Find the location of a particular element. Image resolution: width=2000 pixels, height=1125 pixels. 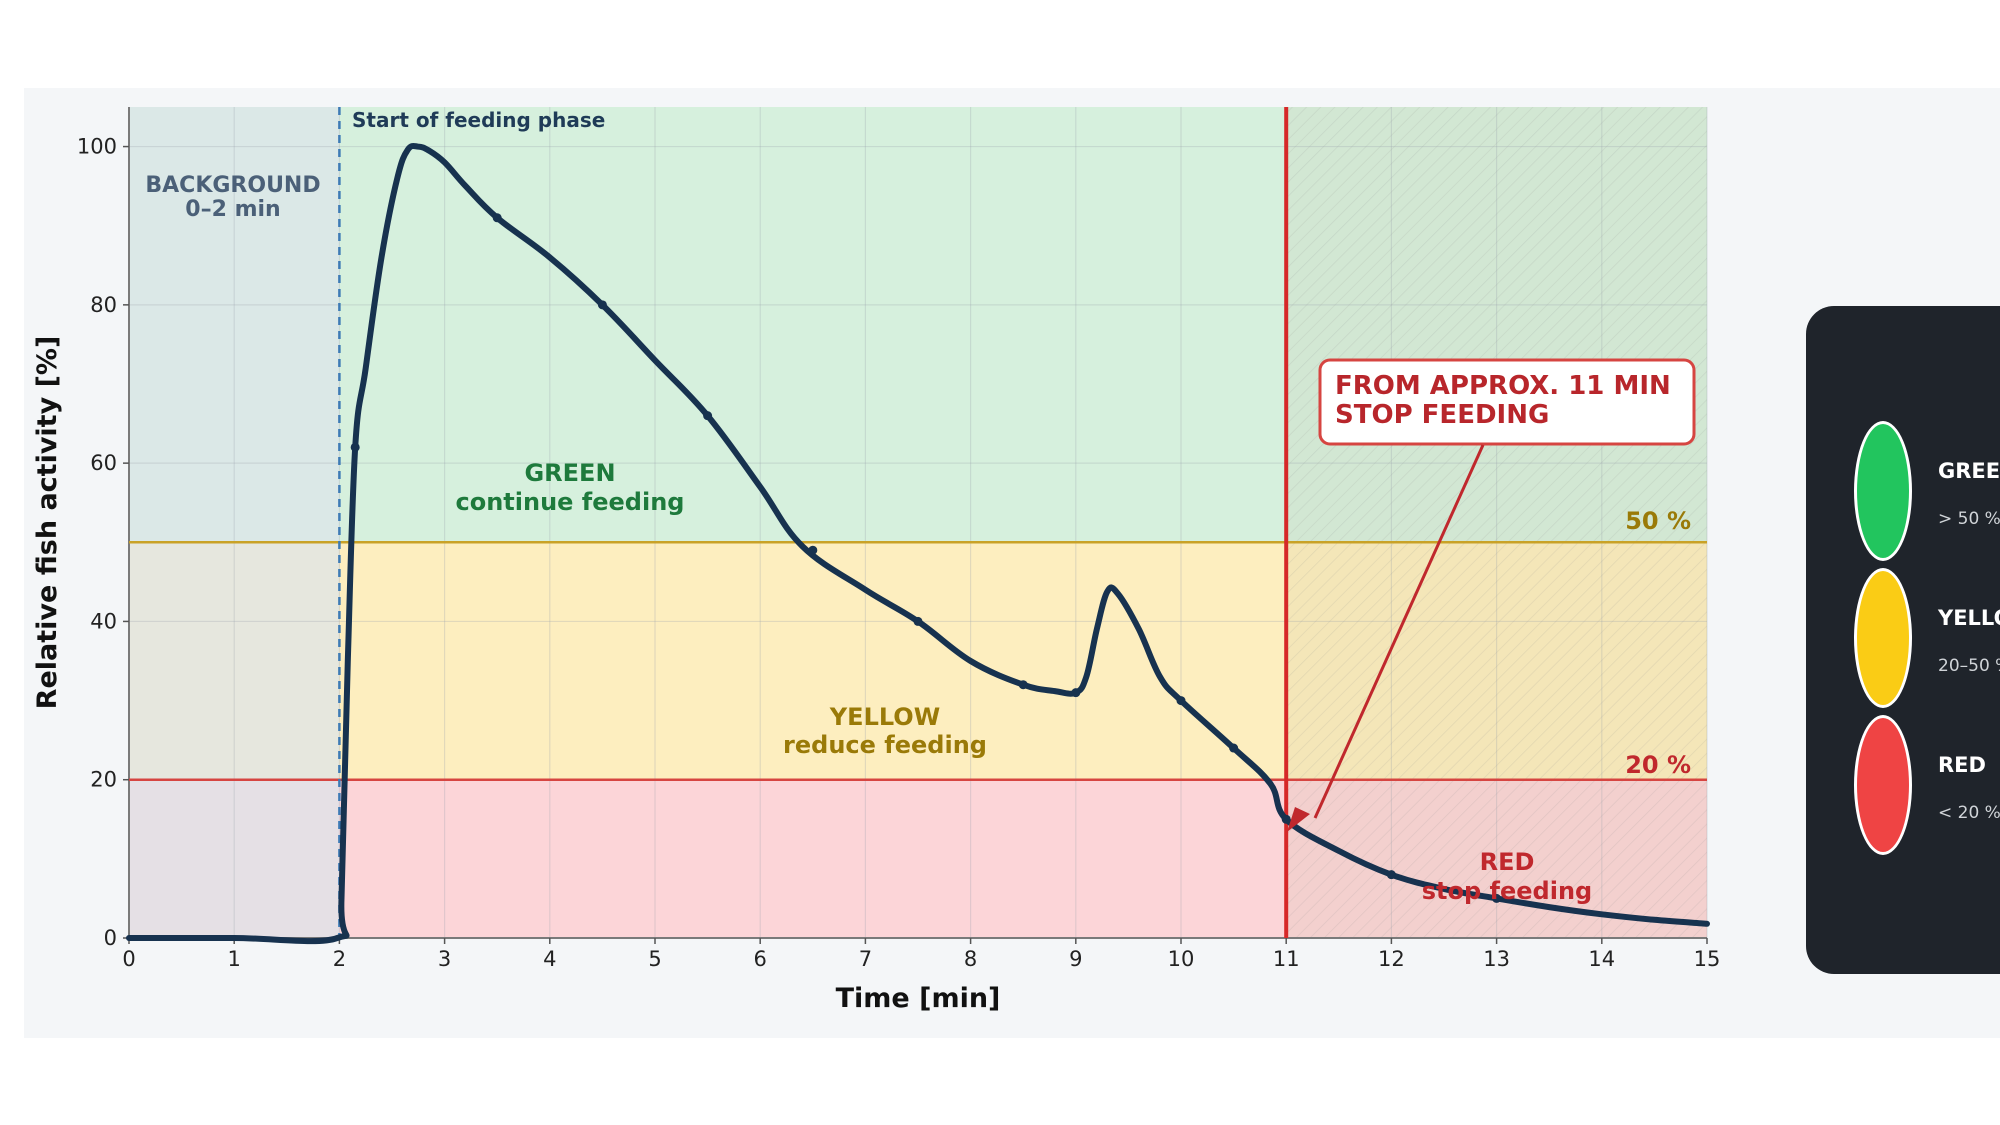

x-tick-label: 7 is located at coordinates (865, 959).